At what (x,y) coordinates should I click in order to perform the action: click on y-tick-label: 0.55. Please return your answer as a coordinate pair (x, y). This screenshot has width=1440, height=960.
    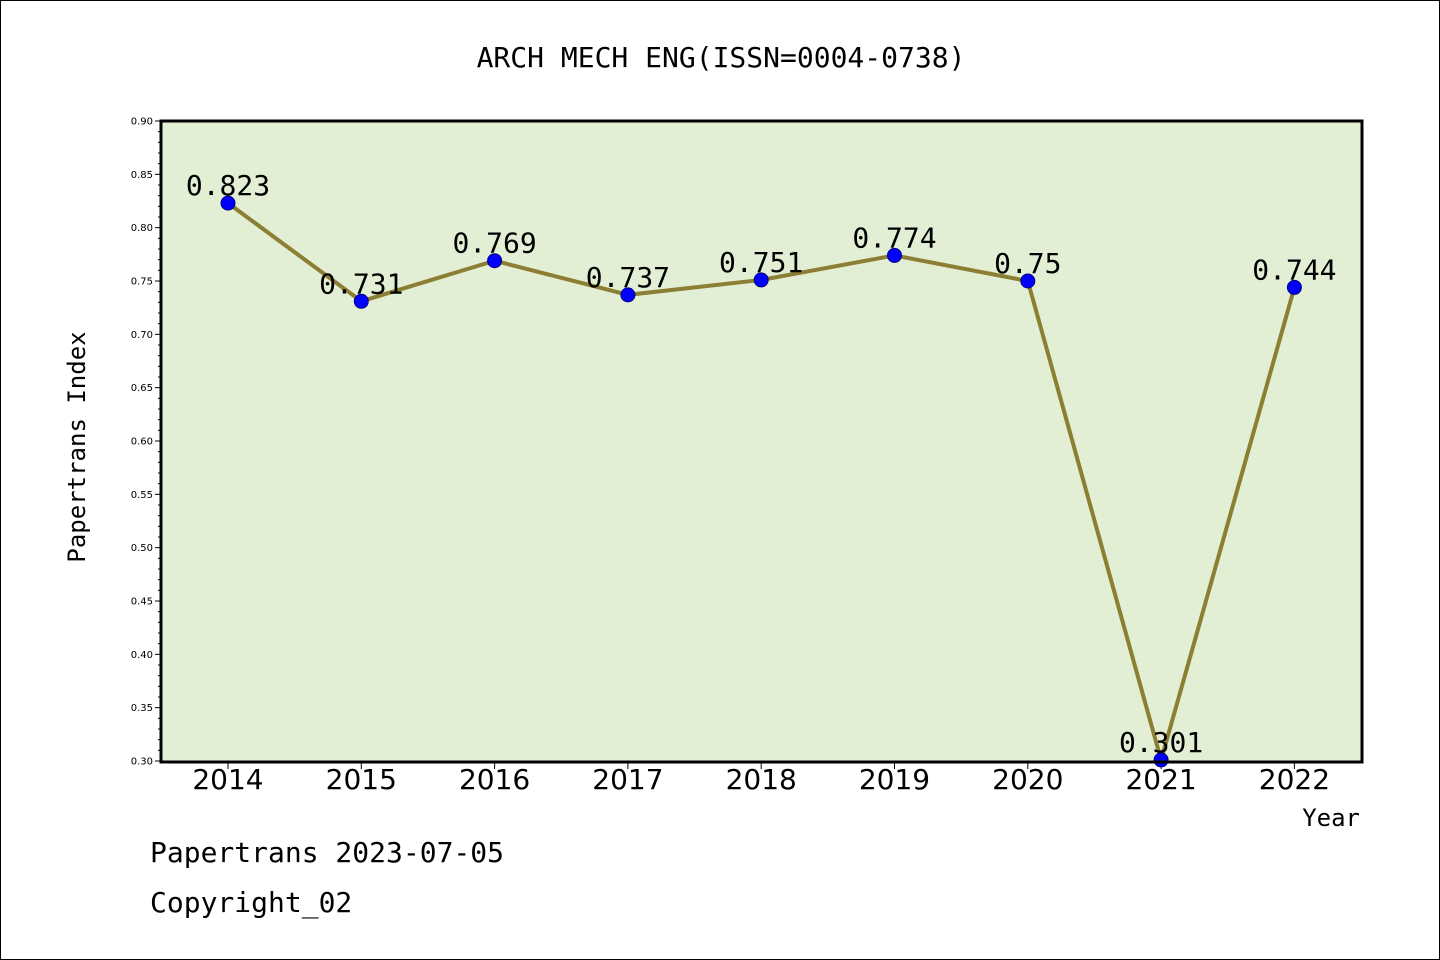
    Looking at the image, I should click on (142, 495).